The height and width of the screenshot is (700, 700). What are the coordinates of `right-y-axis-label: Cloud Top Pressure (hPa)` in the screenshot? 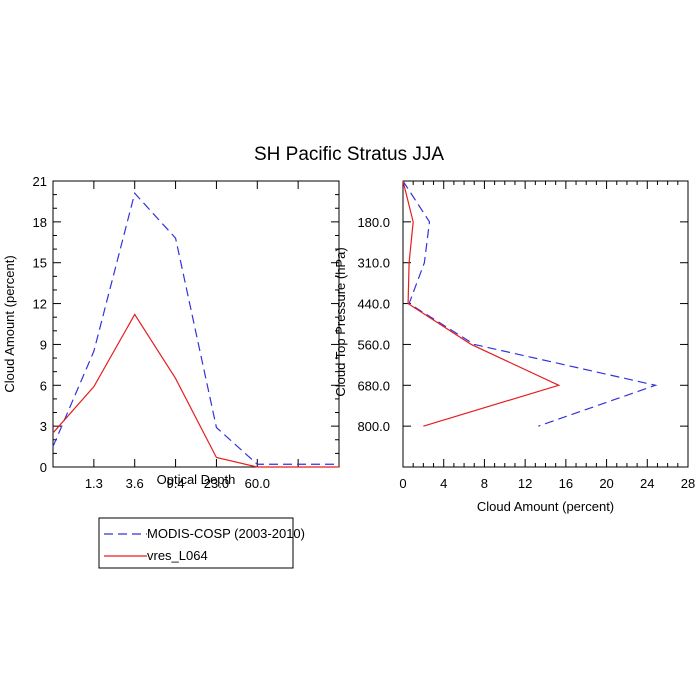 It's located at (340, 321).